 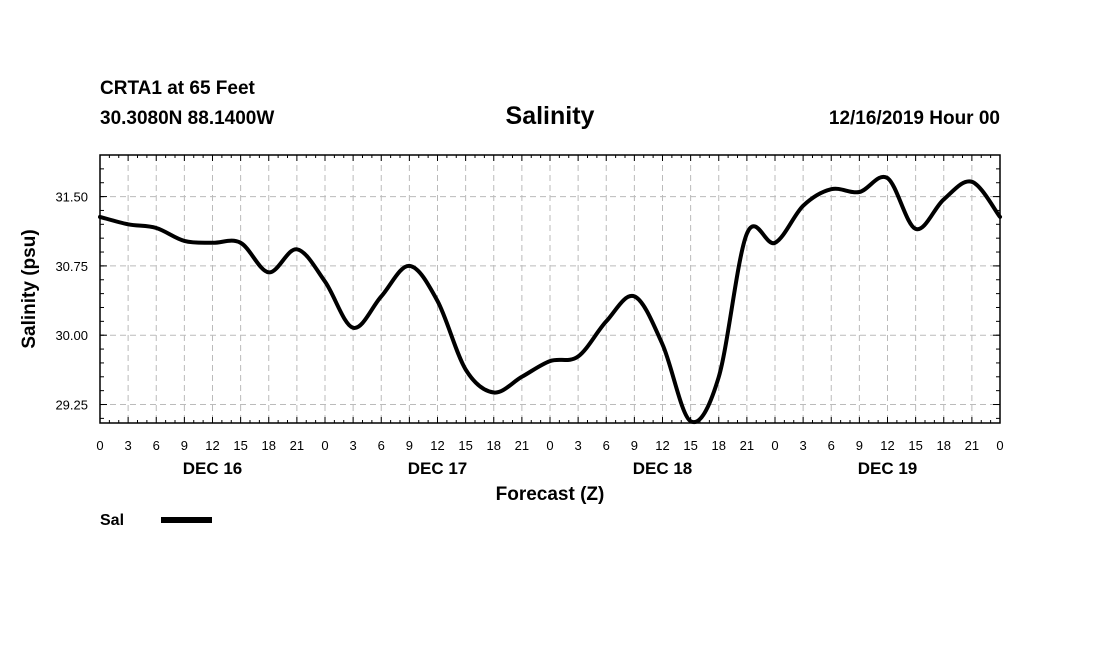 What do you see at coordinates (71, 405) in the screenshot?
I see `y-tick-label: 29.25` at bounding box center [71, 405].